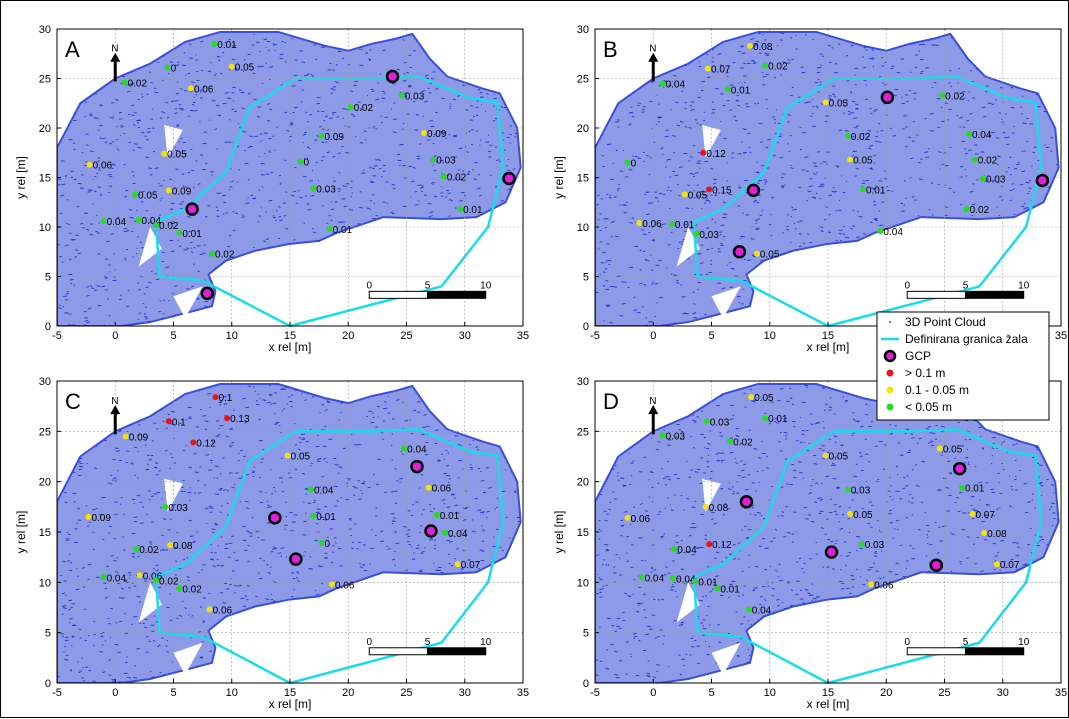 The image size is (1069, 719). I want to click on legend-label: 0.1 - 0.05 m, so click(937, 390).